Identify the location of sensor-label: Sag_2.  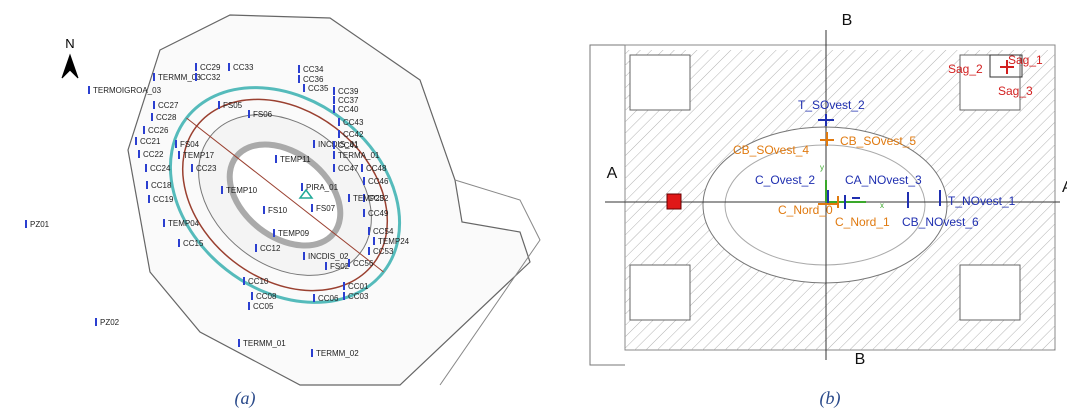
(965, 69).